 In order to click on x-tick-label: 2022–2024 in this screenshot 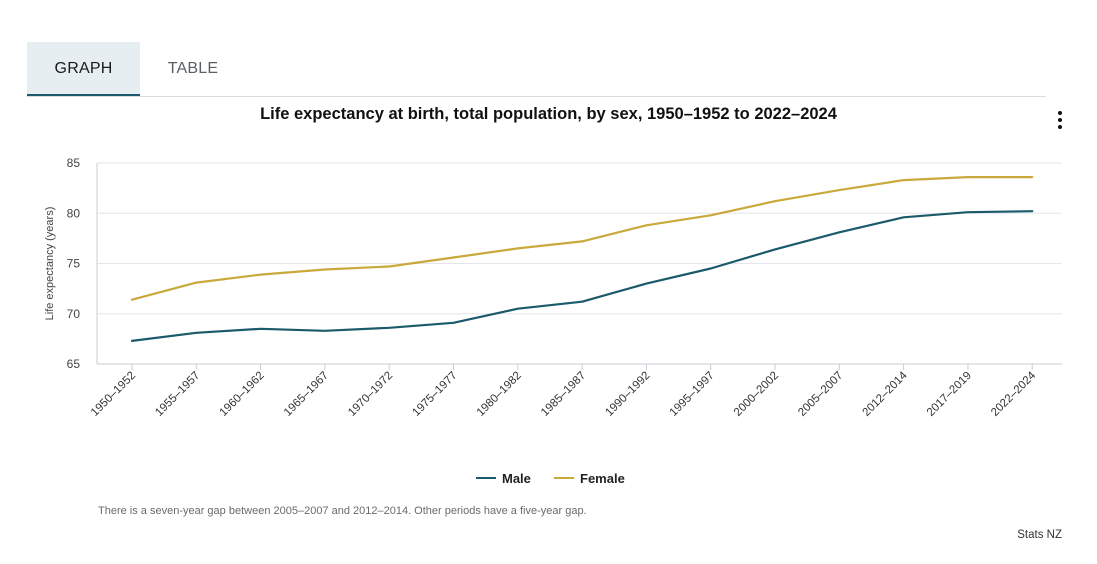, I will do `click(1014, 394)`.